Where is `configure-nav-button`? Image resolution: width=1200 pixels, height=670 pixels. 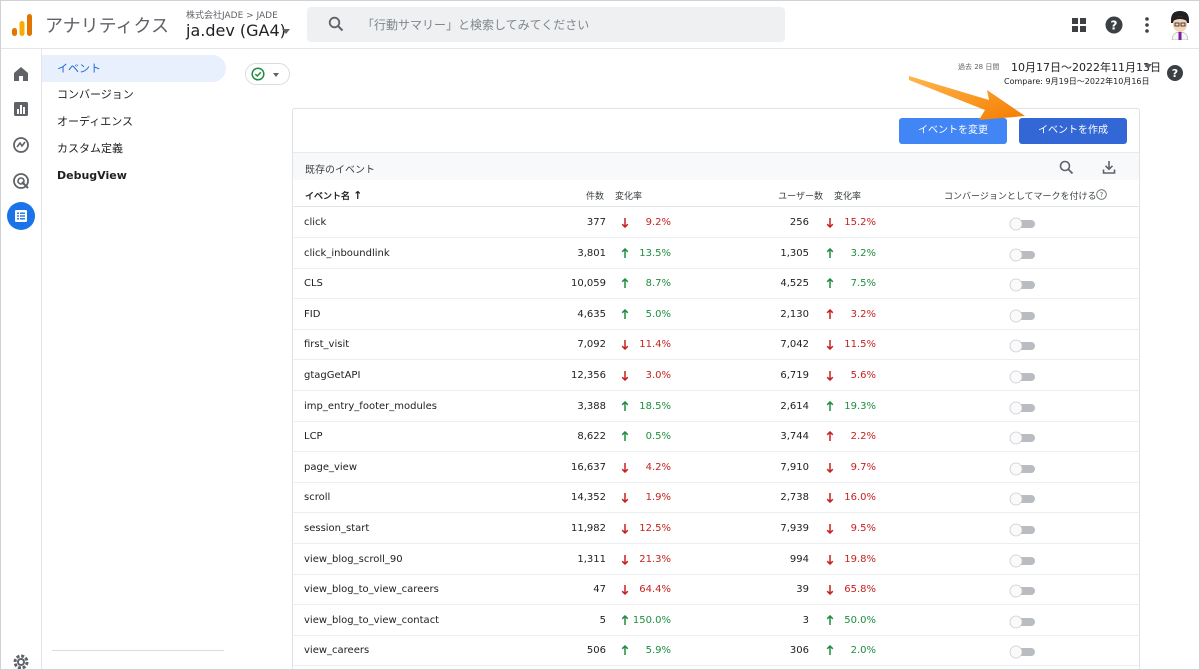 configure-nav-button is located at coordinates (21, 216).